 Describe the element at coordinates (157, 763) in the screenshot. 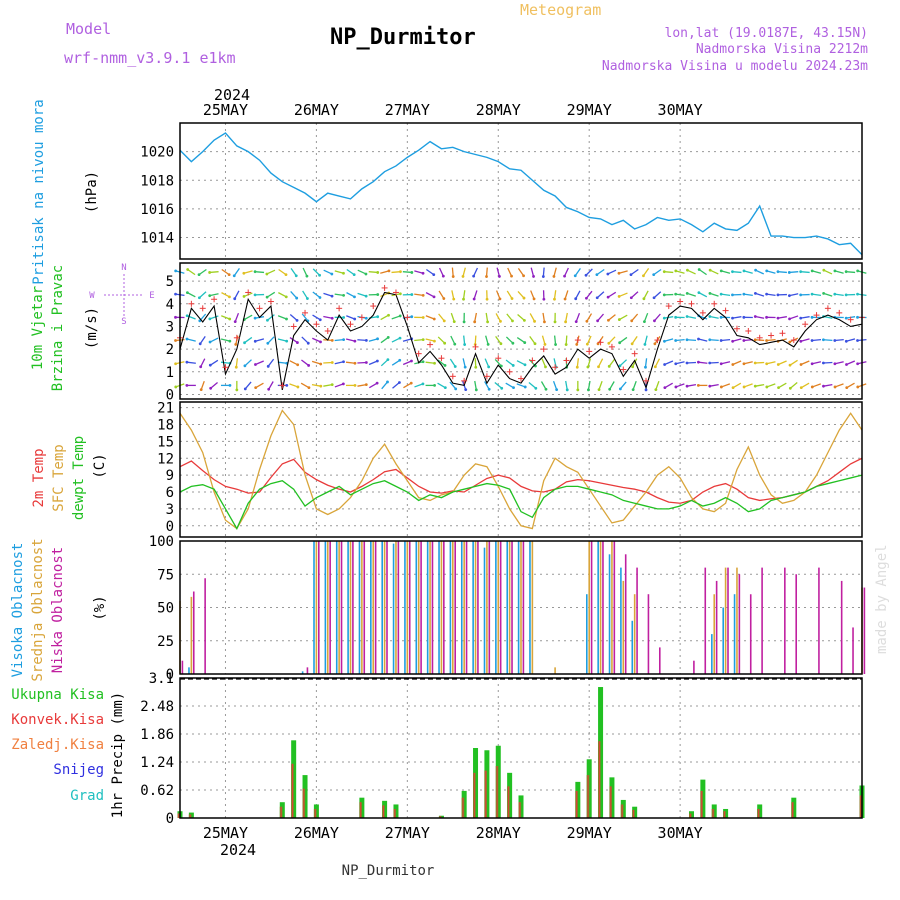

I see `ytick-label: 1.24` at that location.